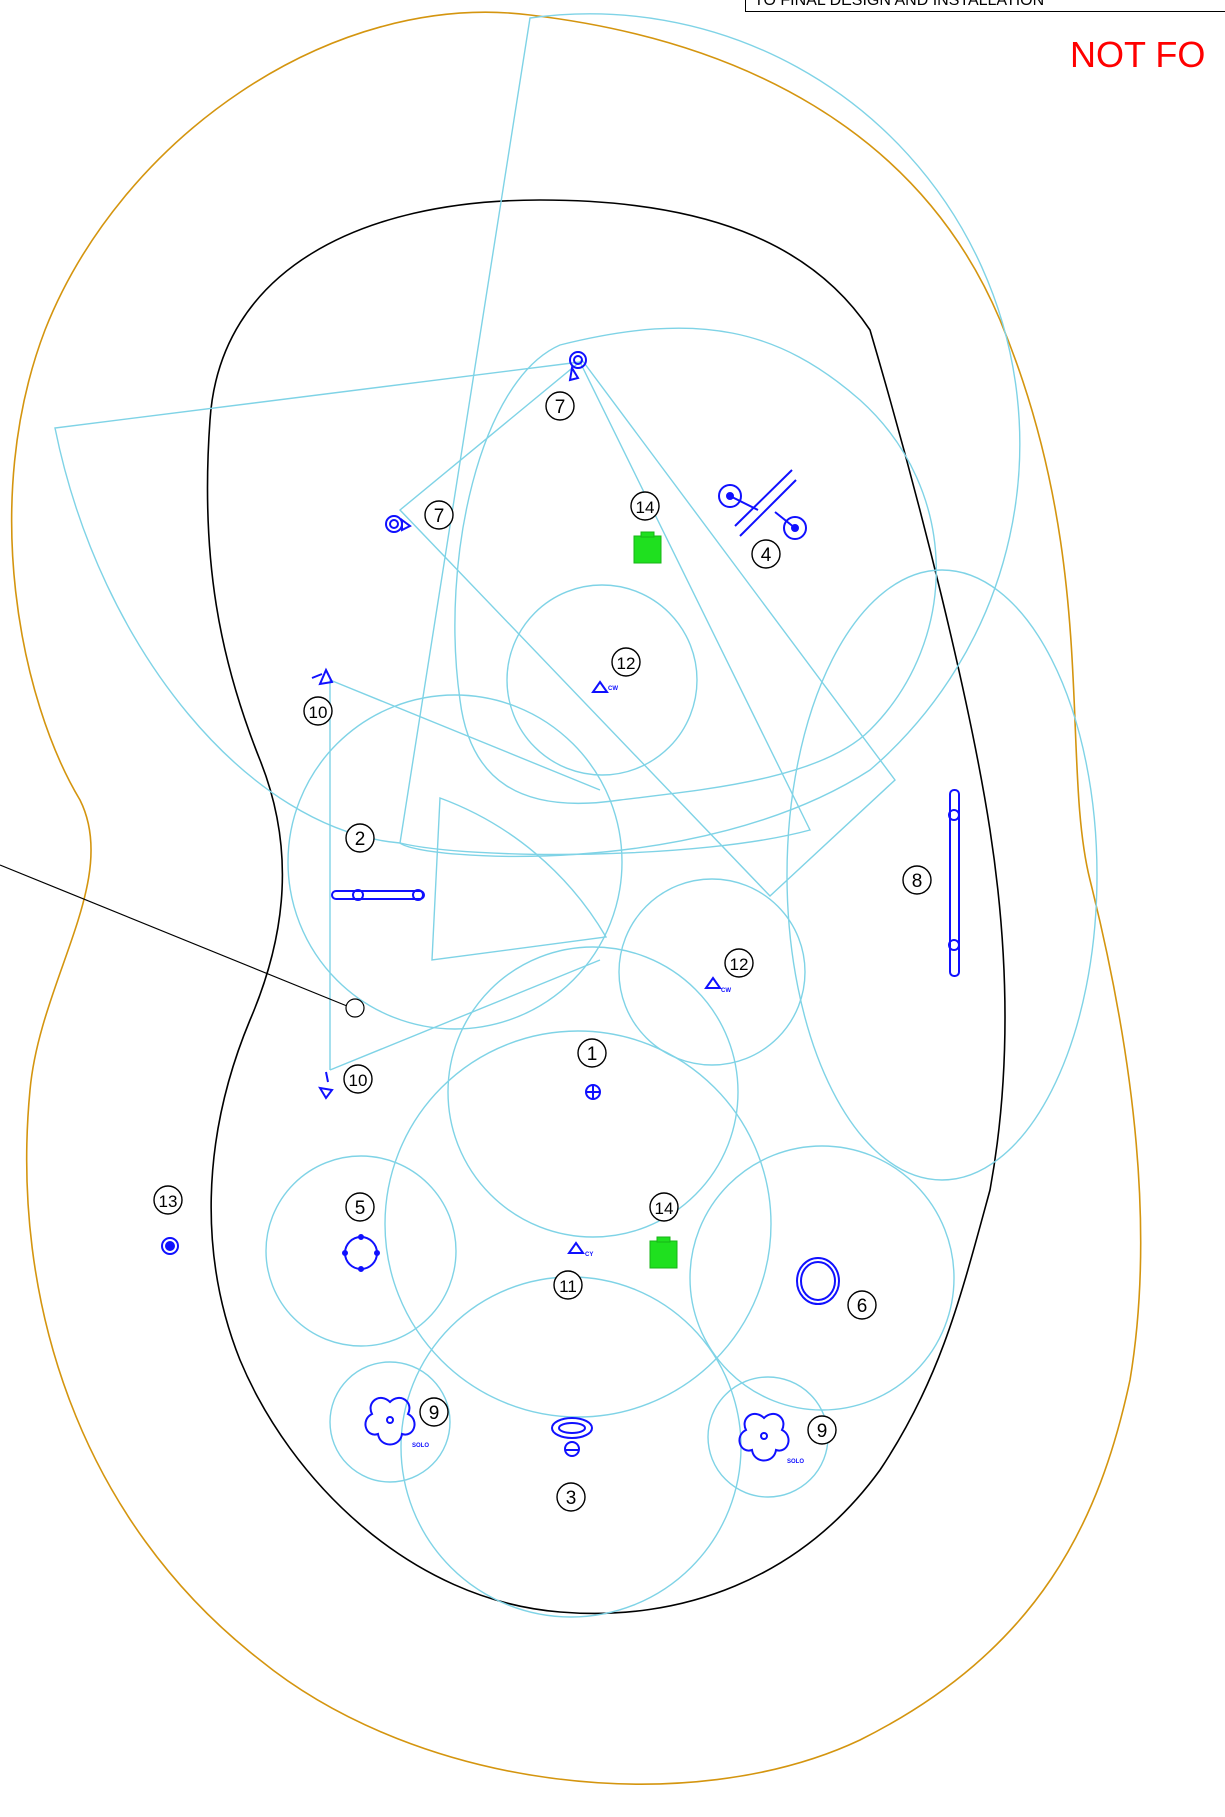  I want to click on fixture-9b-icon, so click(764, 1437).